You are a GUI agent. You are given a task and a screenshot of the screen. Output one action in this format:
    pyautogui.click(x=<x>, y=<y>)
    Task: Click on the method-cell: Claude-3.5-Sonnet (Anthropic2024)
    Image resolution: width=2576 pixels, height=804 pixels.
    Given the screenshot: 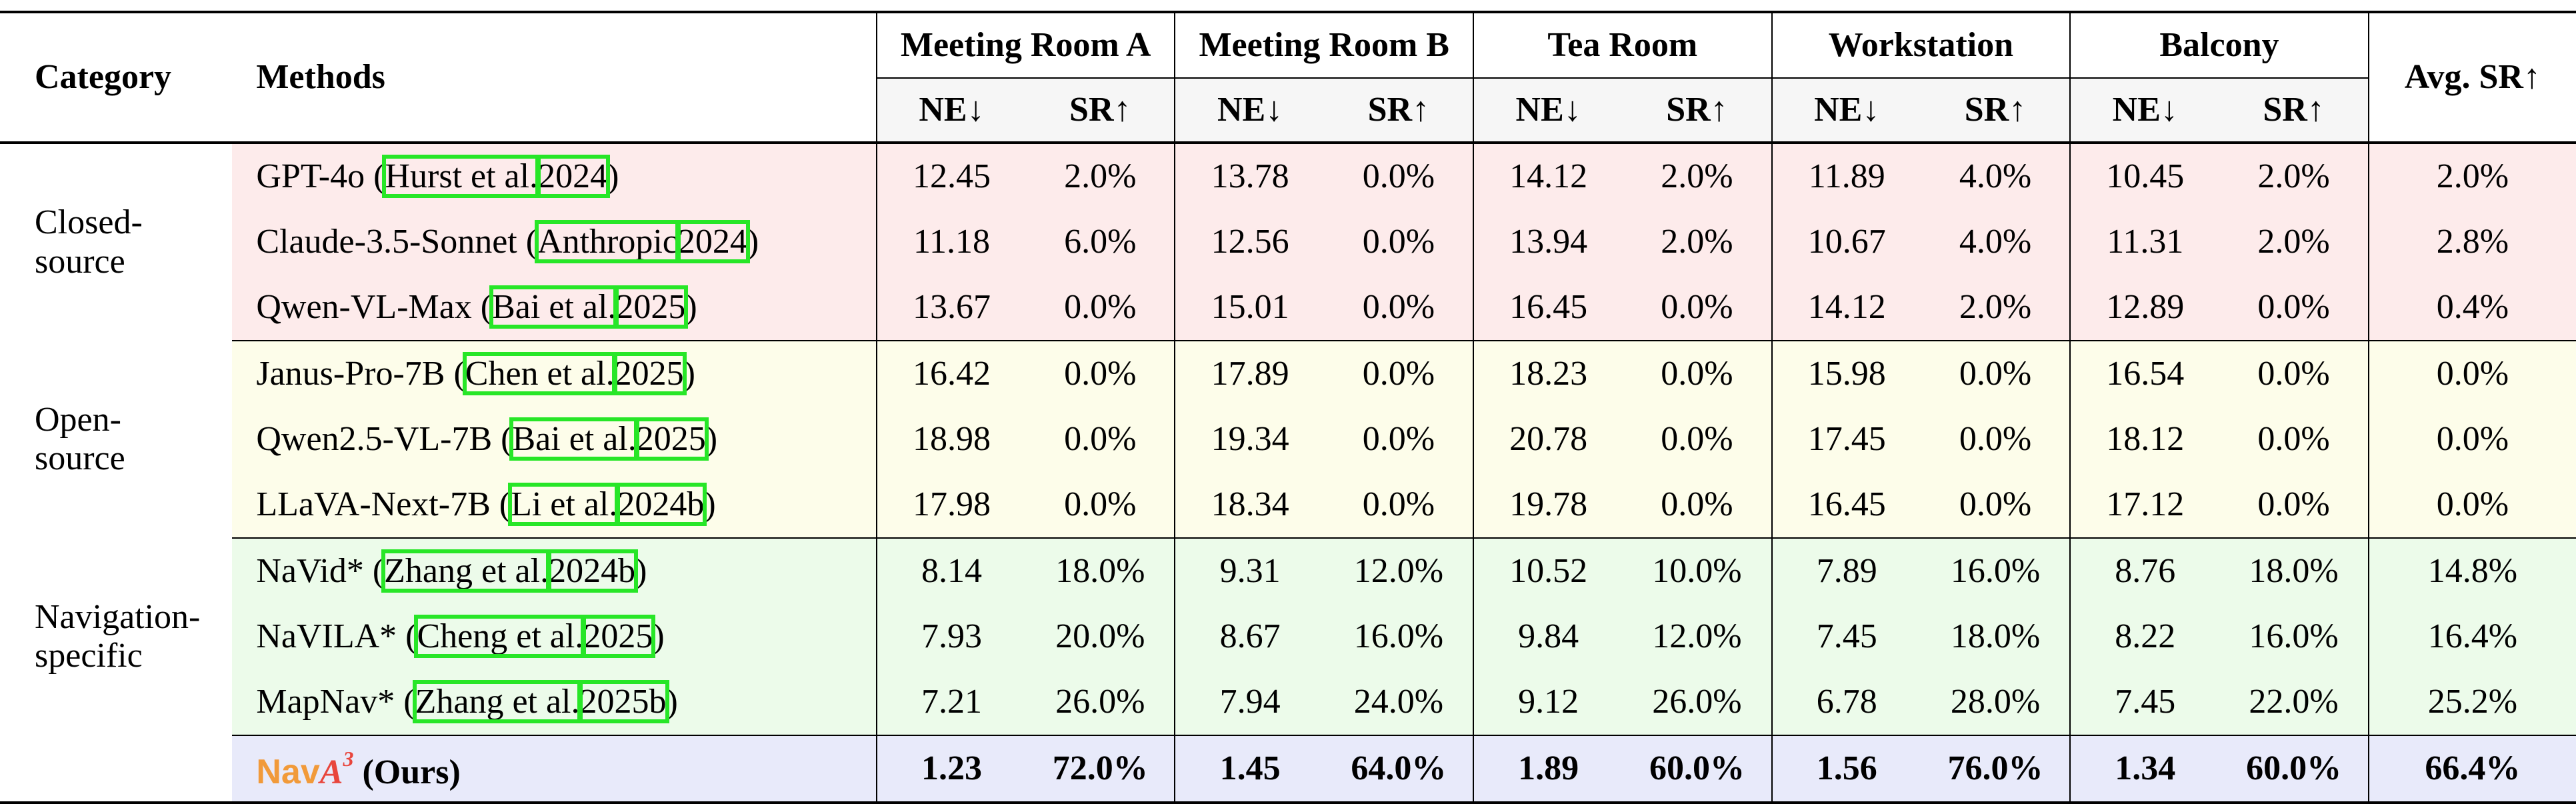 What is the action you would take?
    pyautogui.click(x=554, y=242)
    